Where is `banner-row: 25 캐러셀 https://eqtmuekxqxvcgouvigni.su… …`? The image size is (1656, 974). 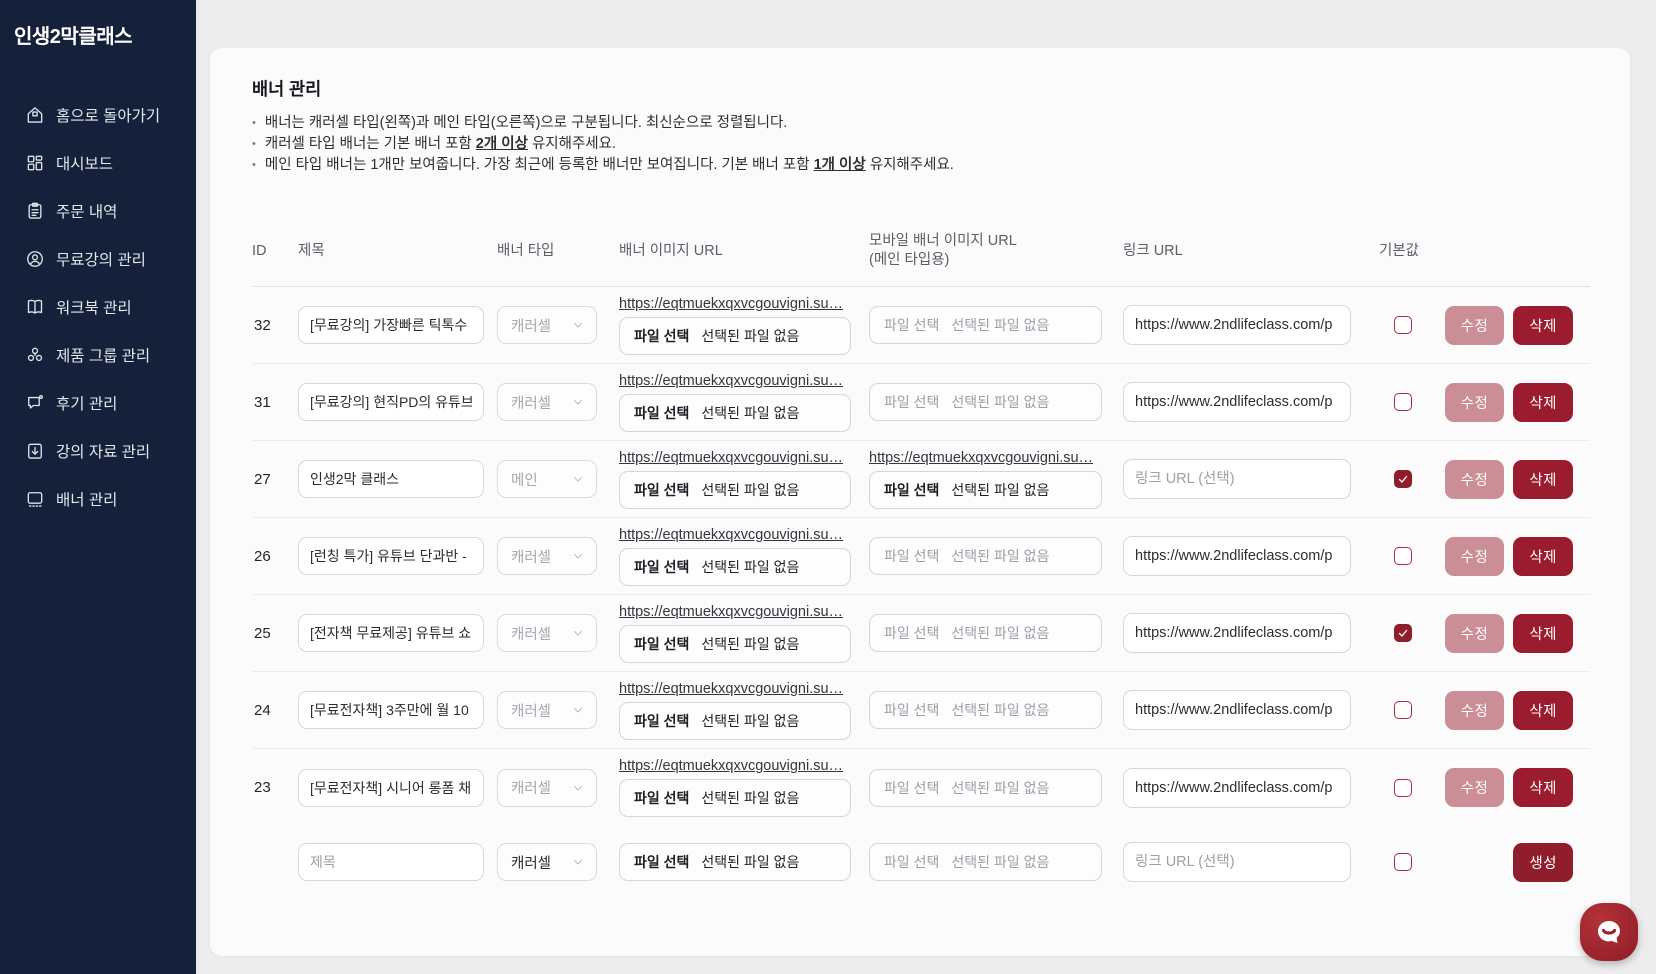 banner-row: 25 캐러셀 https://eqtmuekxqxvcgouvigni.su… … is located at coordinates (921, 633).